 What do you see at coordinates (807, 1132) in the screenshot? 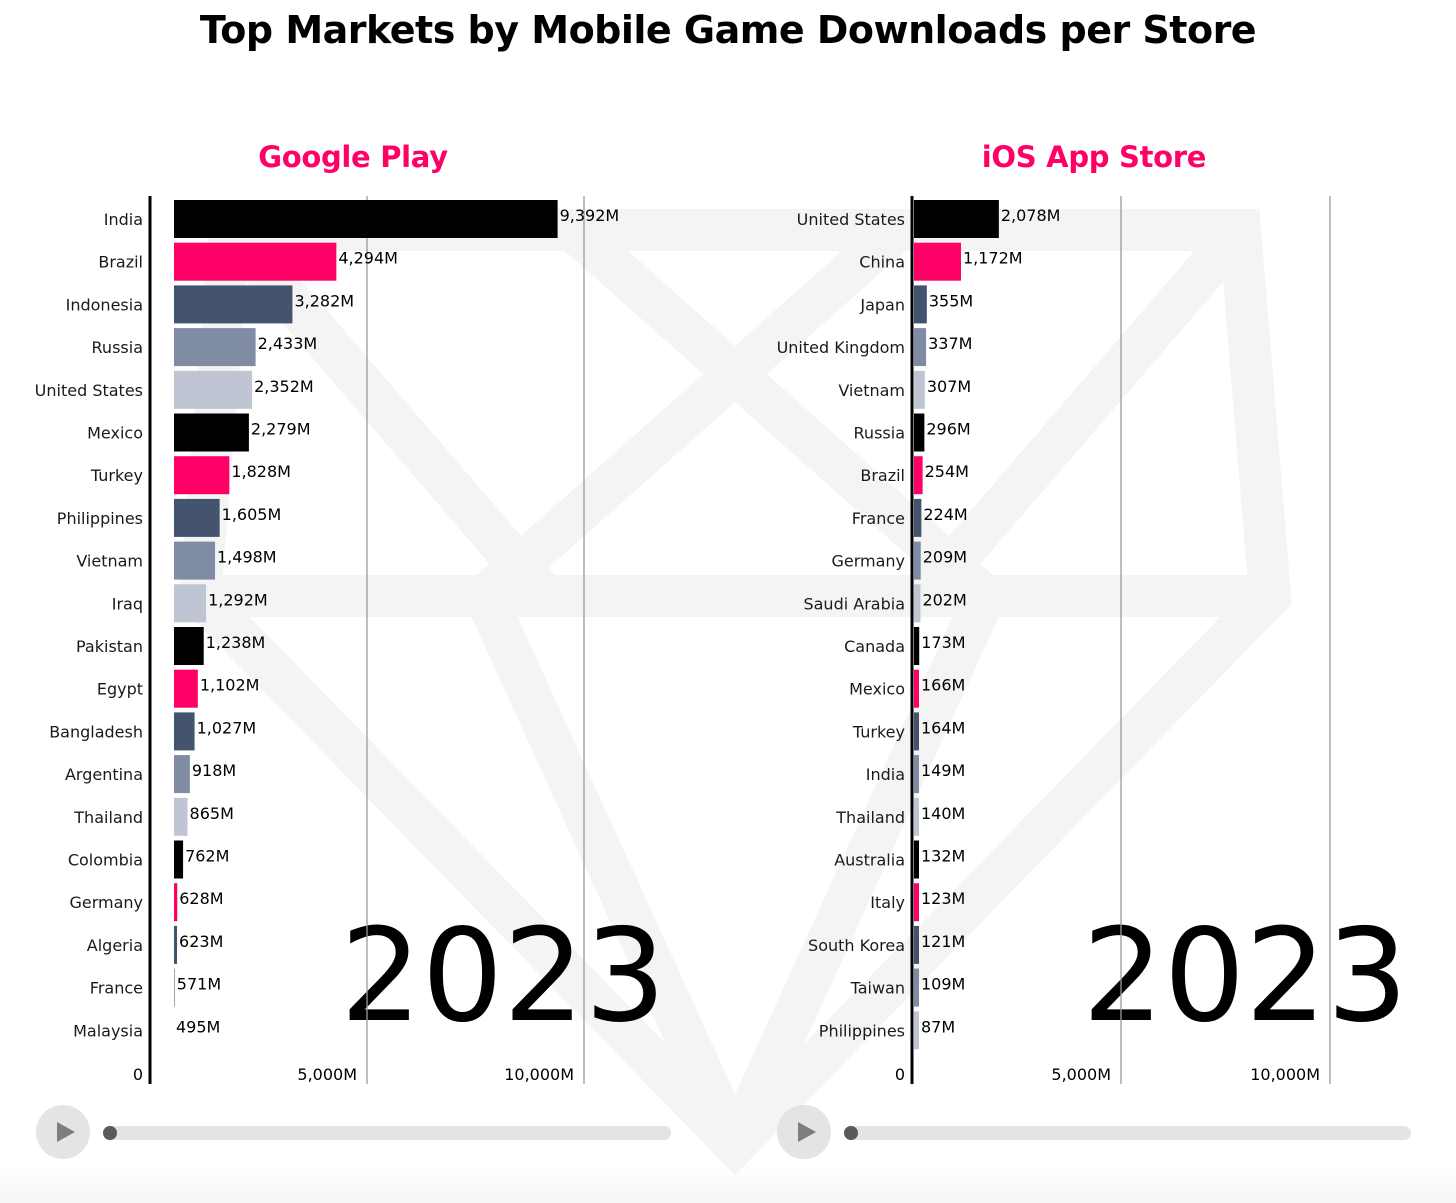
I see `play-icon` at bounding box center [807, 1132].